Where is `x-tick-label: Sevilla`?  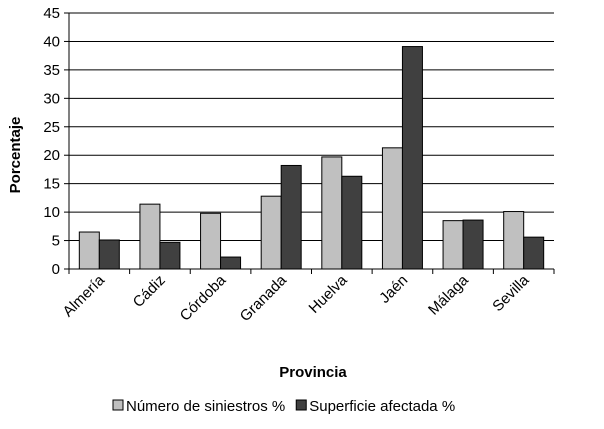 x-tick-label: Sevilla is located at coordinates (511, 293).